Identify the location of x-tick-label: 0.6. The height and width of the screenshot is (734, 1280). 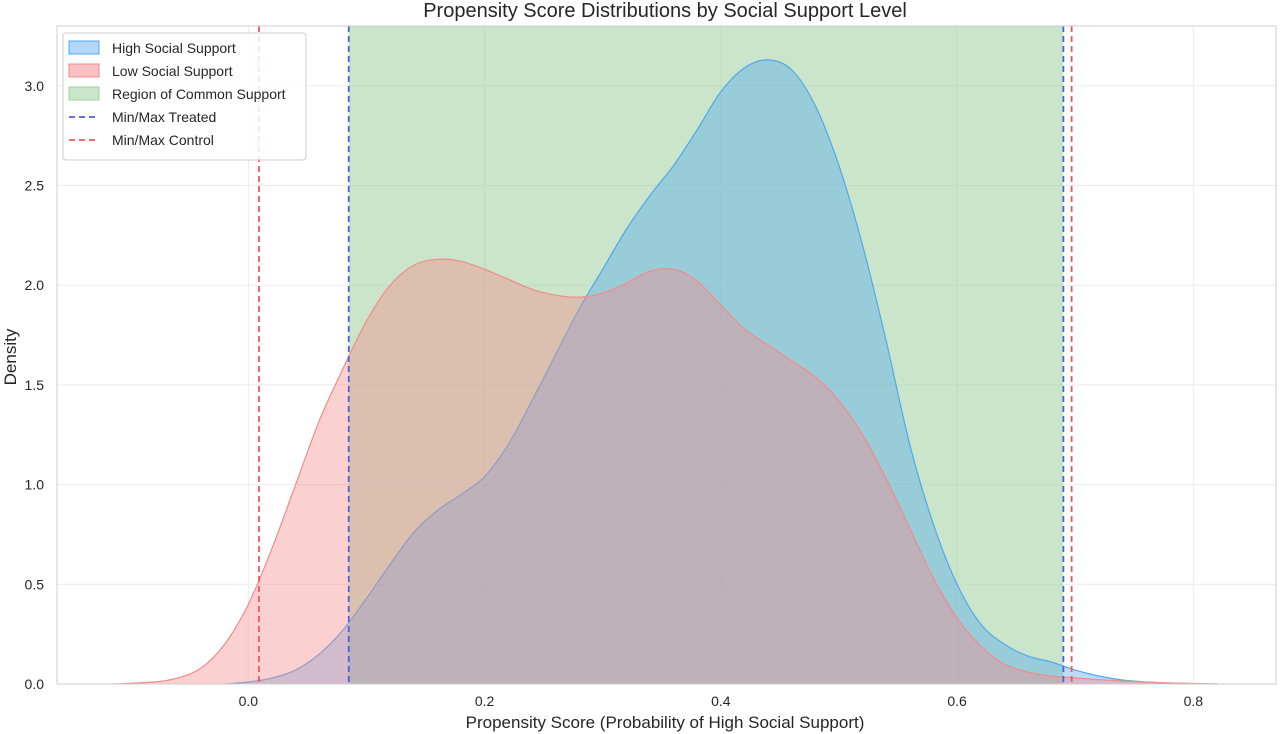
(957, 701).